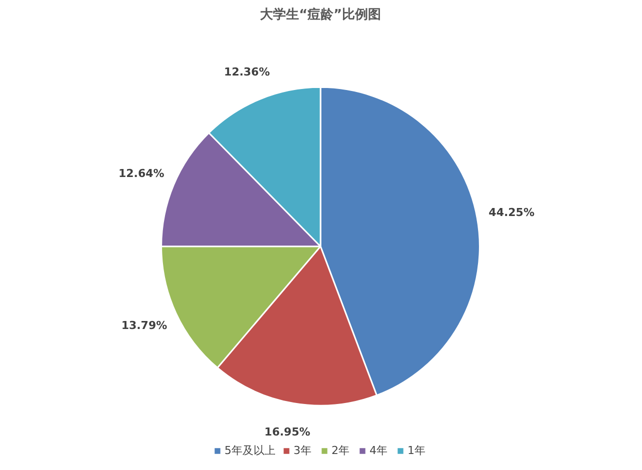  Describe the element at coordinates (379, 450) in the screenshot. I see `legend-label: 4年` at that location.